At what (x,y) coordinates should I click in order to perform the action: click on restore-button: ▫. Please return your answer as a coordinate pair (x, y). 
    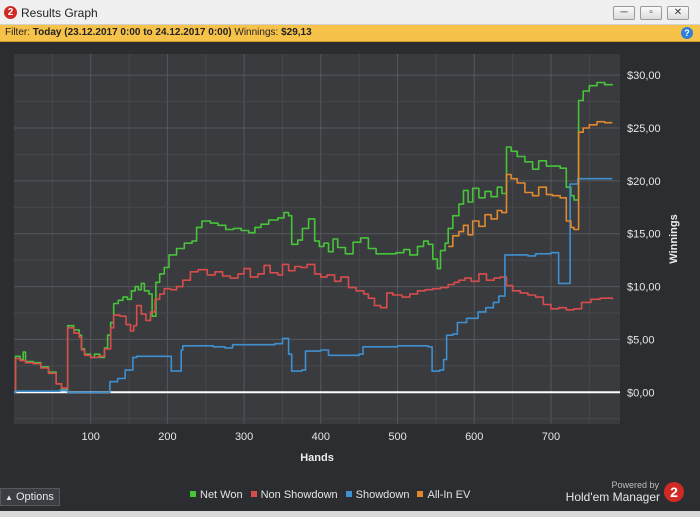
    Looking at the image, I should click on (651, 13).